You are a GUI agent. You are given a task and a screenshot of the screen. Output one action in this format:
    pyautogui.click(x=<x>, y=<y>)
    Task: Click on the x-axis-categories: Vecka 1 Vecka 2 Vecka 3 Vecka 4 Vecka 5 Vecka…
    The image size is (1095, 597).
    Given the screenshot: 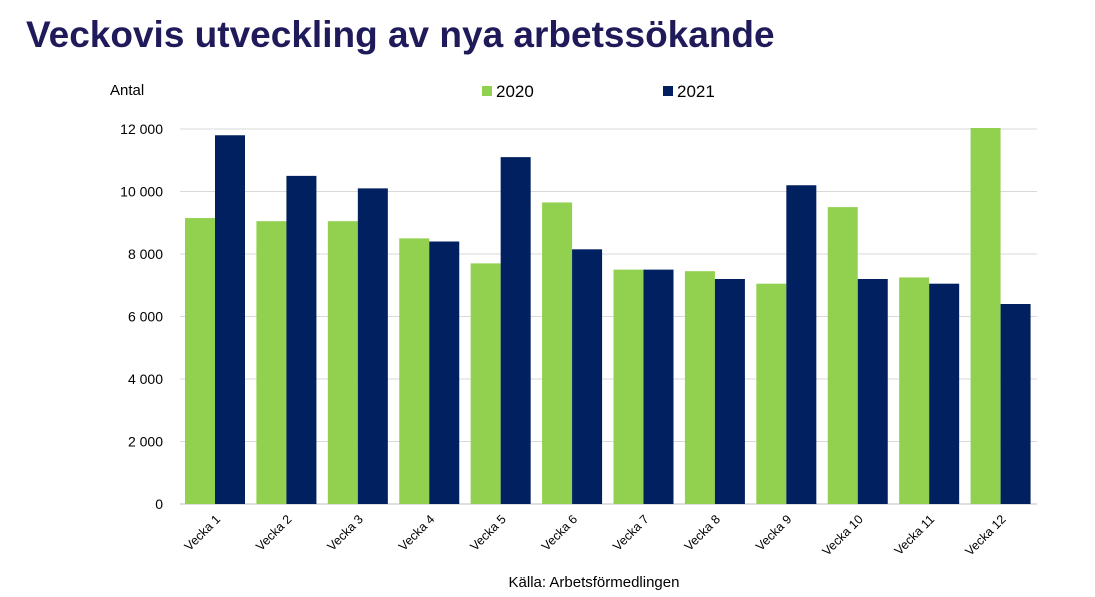 What is the action you would take?
    pyautogui.click(x=595, y=535)
    